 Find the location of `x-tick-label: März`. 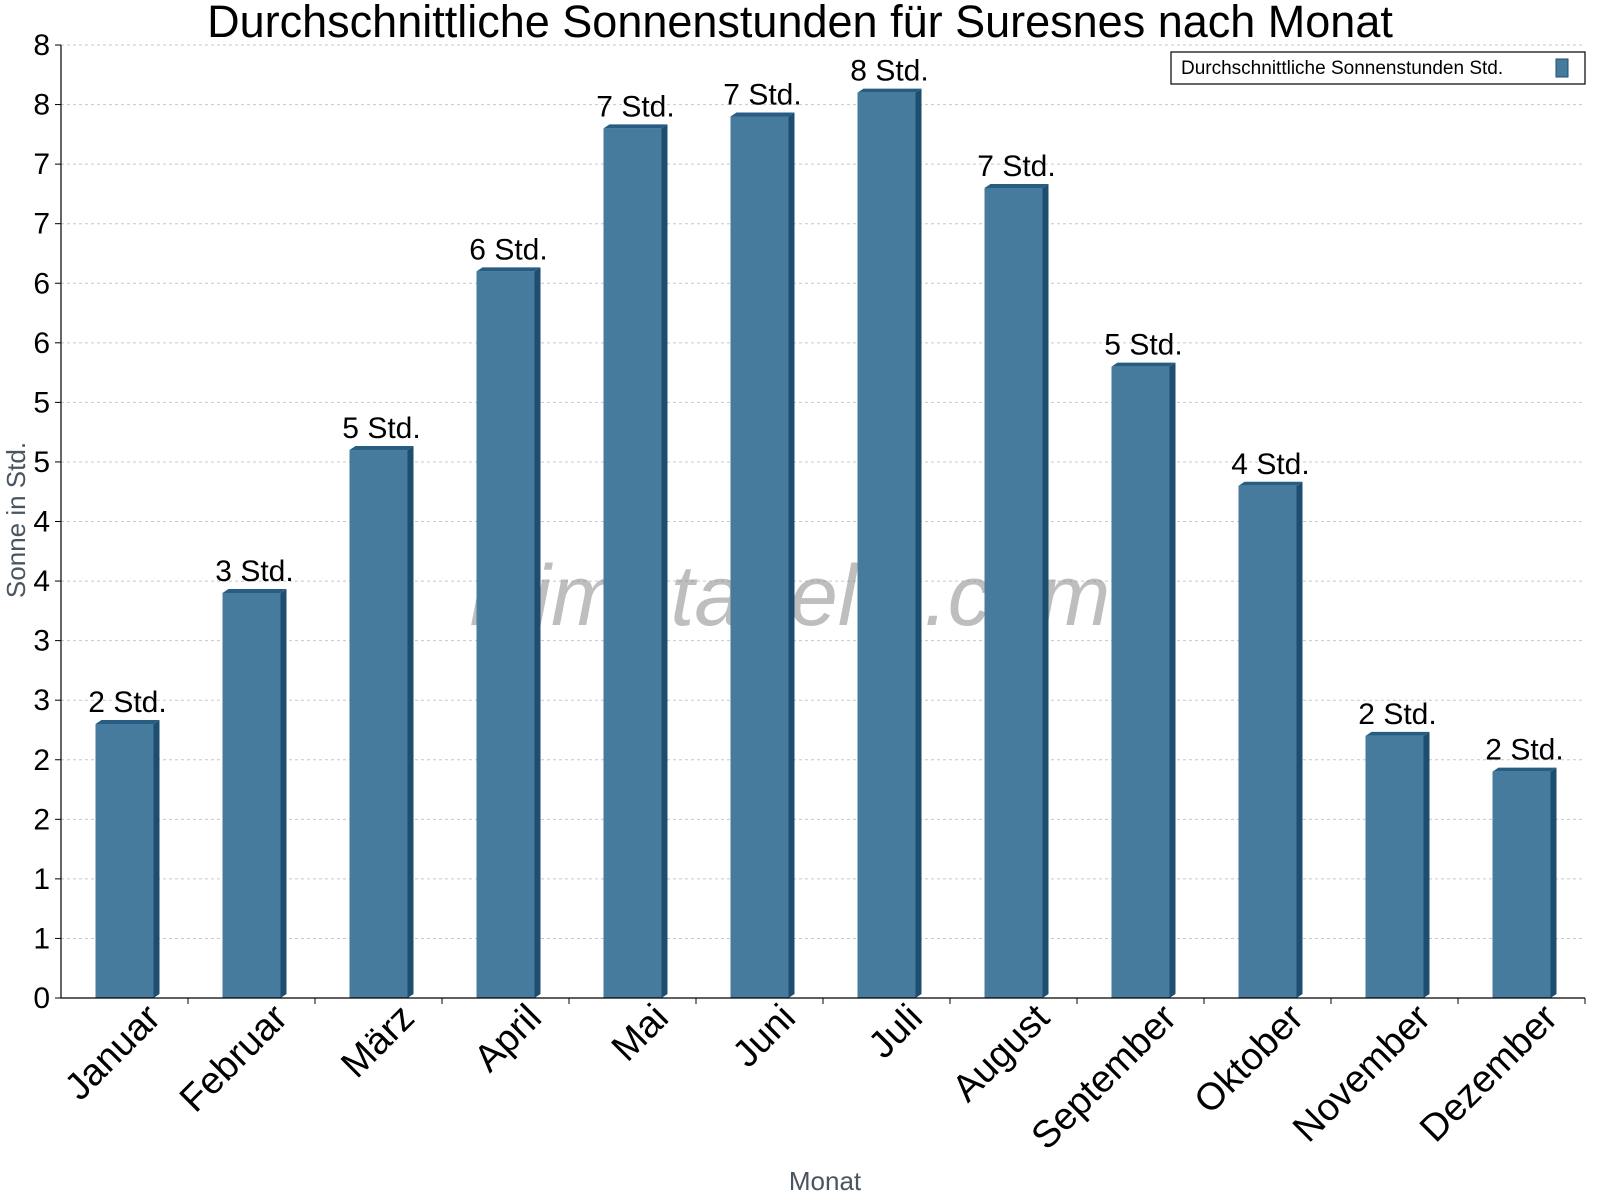

x-tick-label: März is located at coordinates (377, 1041).